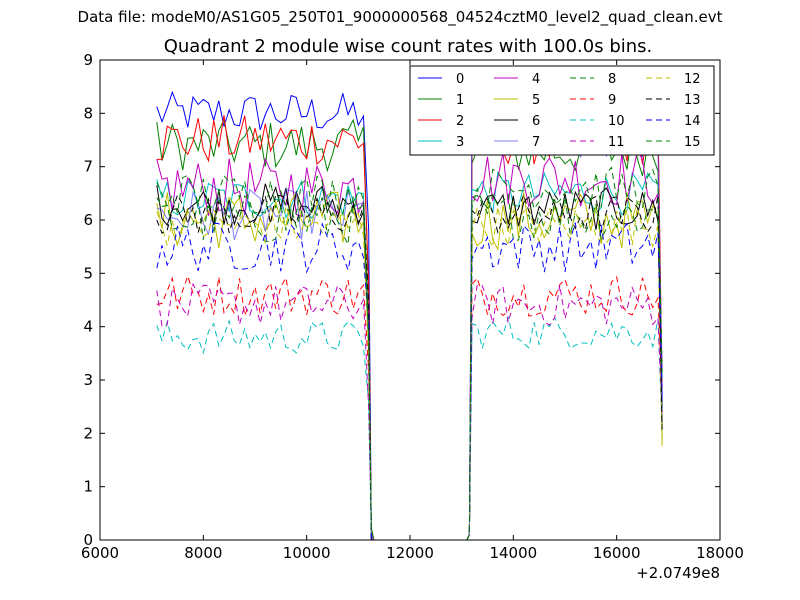  I want to click on legend-label-10: 10, so click(616, 121).